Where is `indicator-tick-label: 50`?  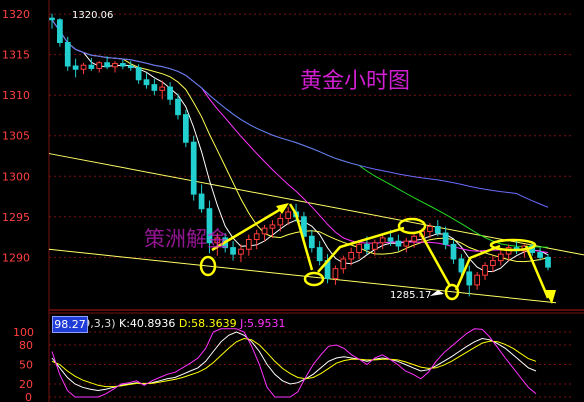 indicator-tick-label: 50 is located at coordinates (26, 365).